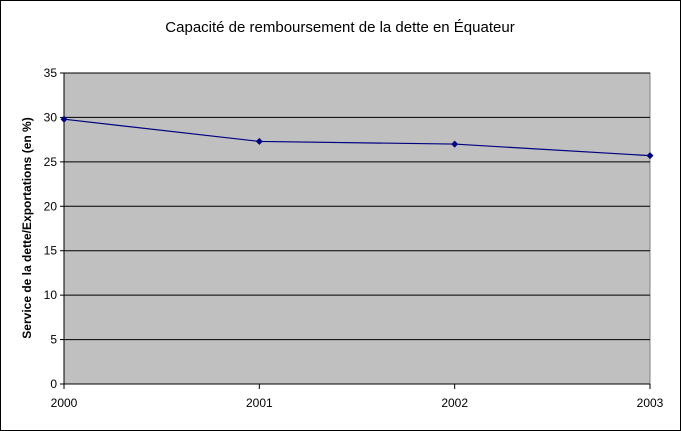 This screenshot has height=431, width=681. I want to click on x-tick-label-2001: 2001, so click(259, 403).